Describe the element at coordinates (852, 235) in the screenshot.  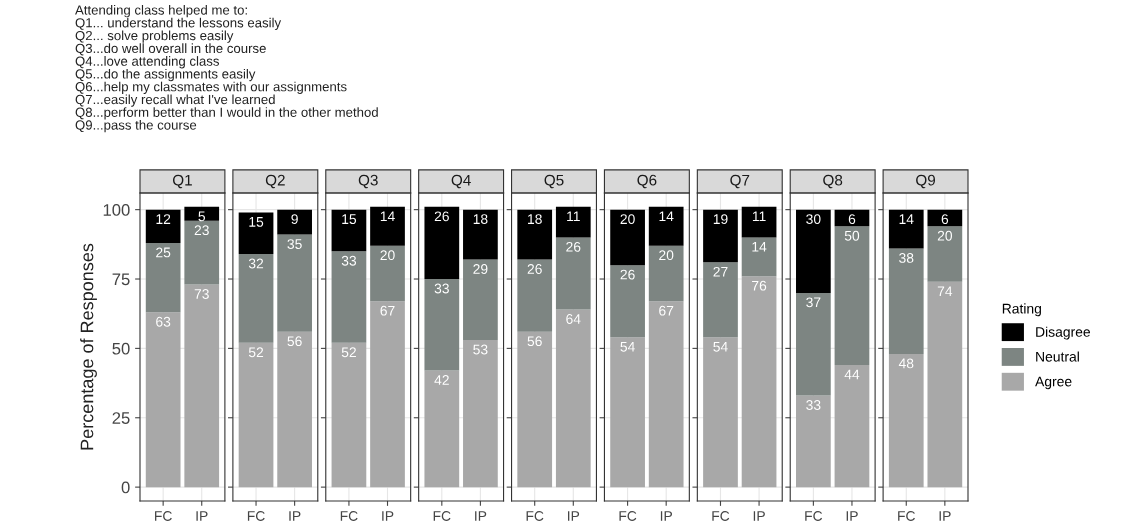
I see `data-label: 50` at that location.